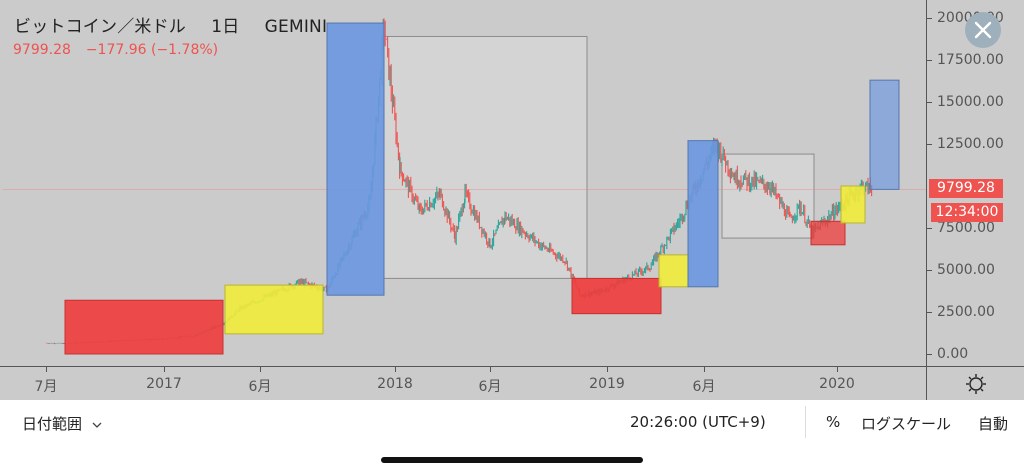 The height and width of the screenshot is (473, 1024). Describe the element at coordinates (46, 387) in the screenshot. I see `time-axis-label: 7月` at that location.